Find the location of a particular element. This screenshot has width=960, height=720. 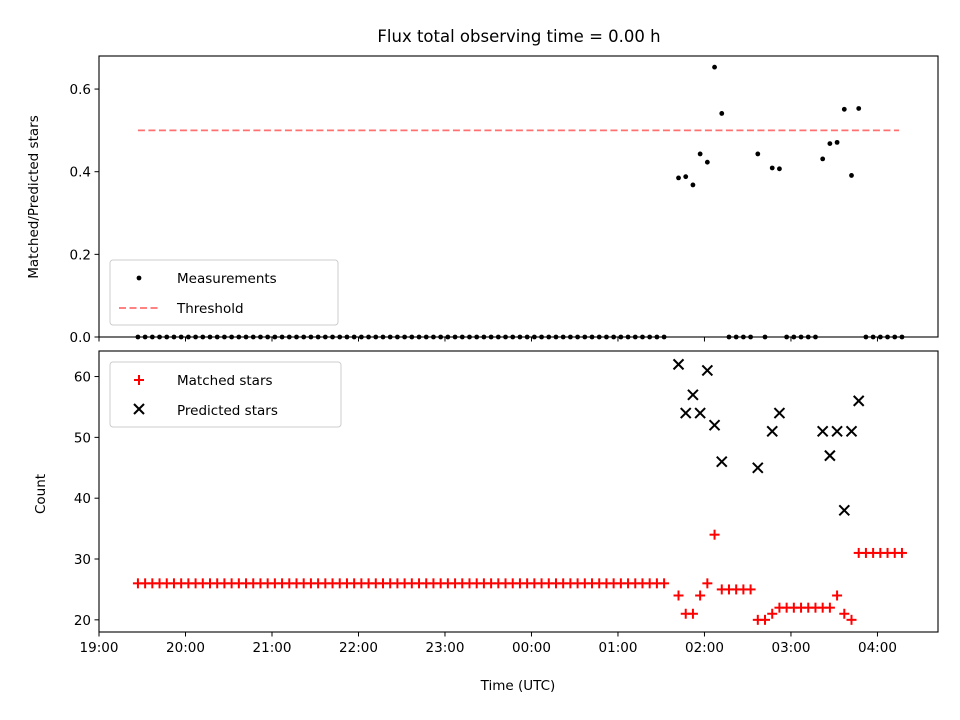

x-tick-label: 20:00 is located at coordinates (185, 648).